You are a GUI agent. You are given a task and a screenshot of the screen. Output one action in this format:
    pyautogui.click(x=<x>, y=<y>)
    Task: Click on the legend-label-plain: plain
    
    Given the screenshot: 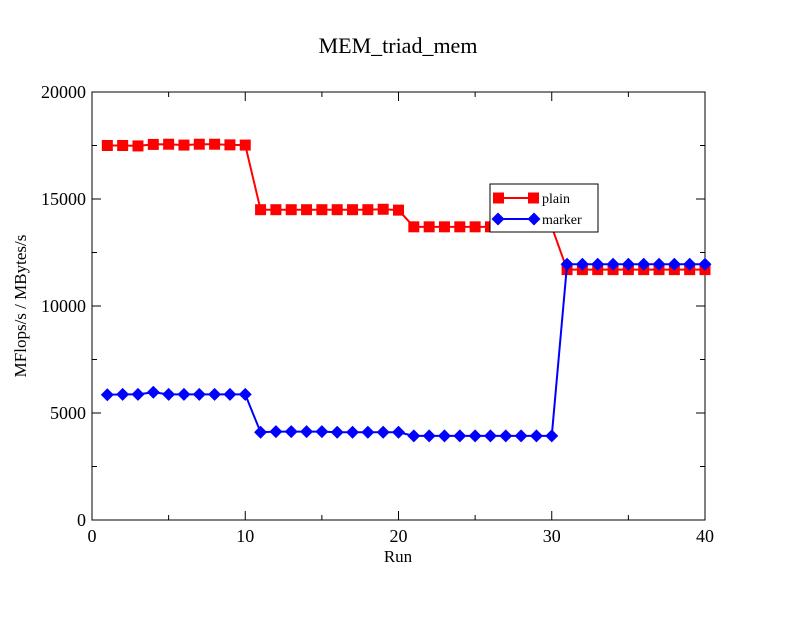 What is the action you would take?
    pyautogui.click(x=556, y=199)
    